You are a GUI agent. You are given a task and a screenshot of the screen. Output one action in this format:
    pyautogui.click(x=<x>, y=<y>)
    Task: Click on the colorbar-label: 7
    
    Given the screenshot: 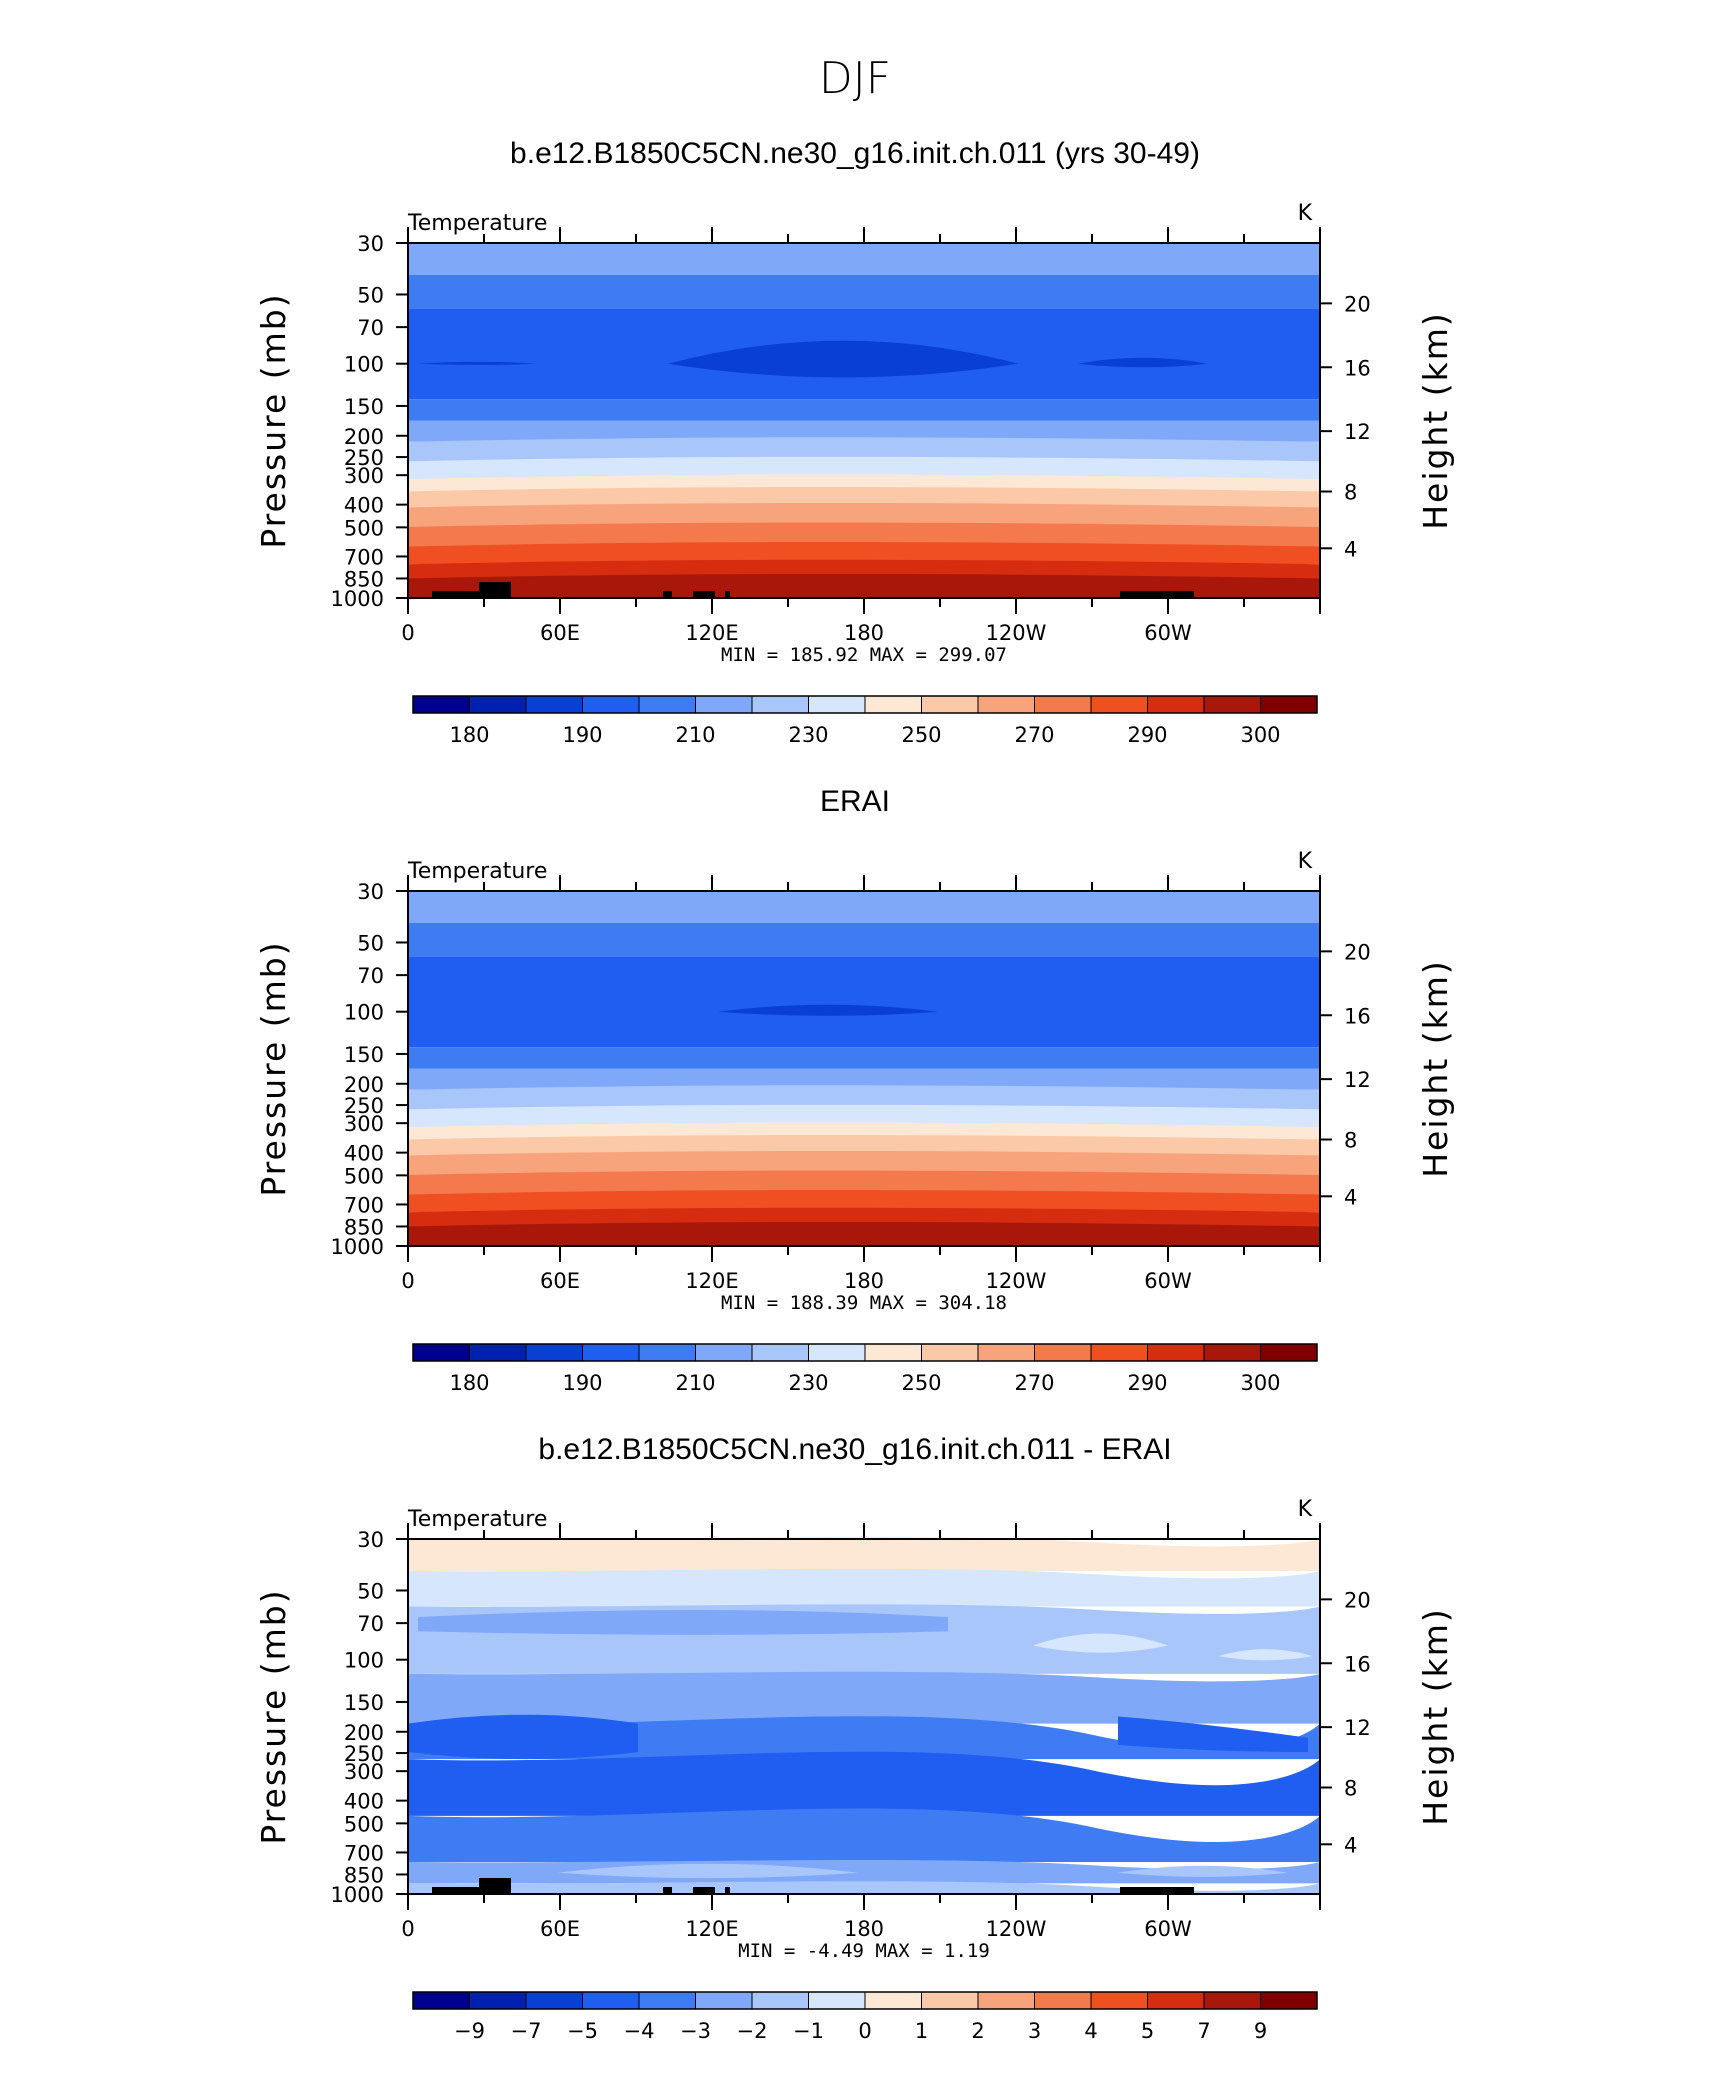 What is the action you would take?
    pyautogui.click(x=1203, y=2031)
    